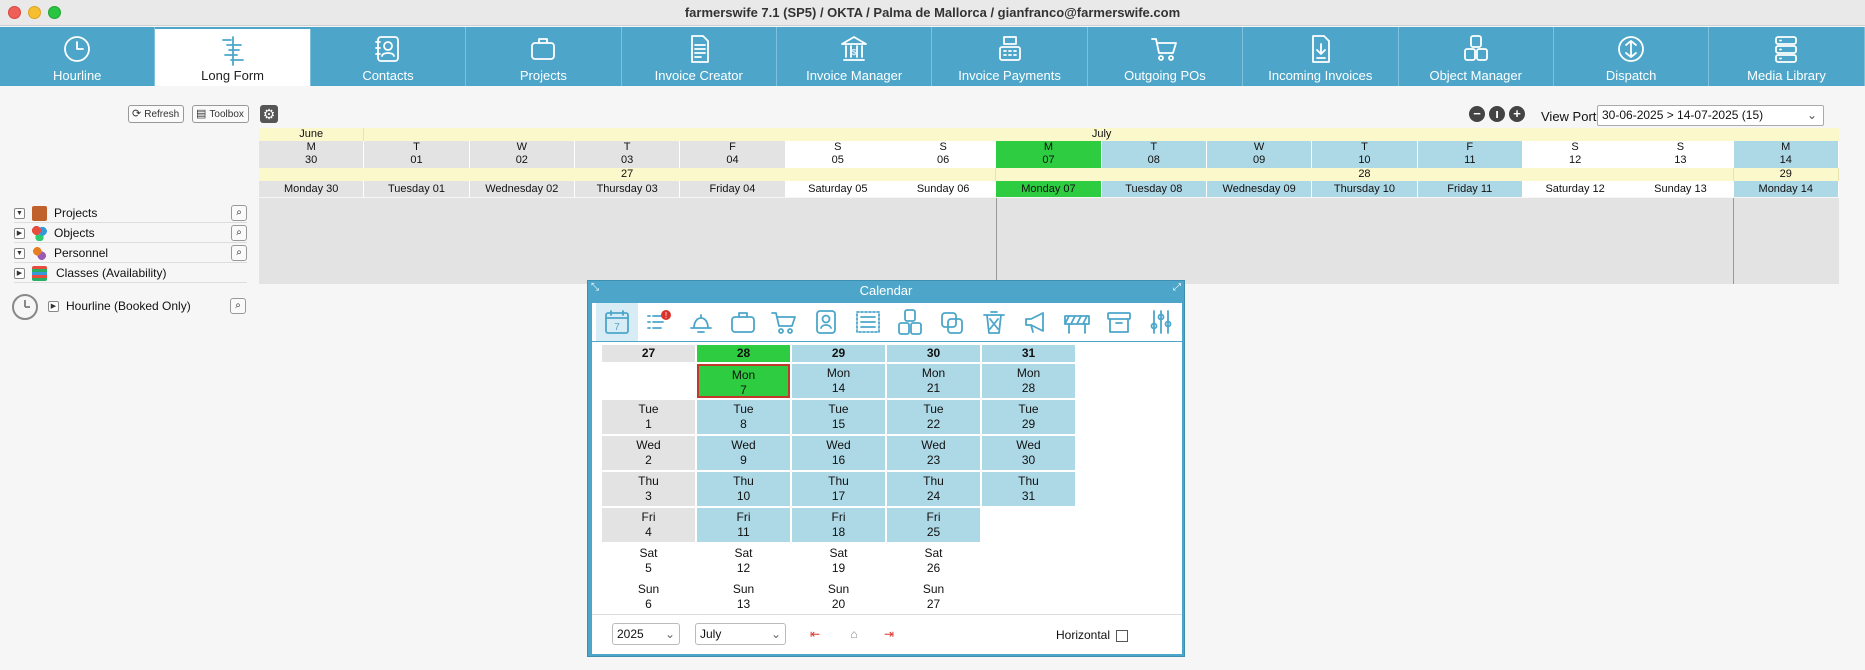  What do you see at coordinates (838, 597) in the screenshot?
I see `calendar-day-cell: Sun 20` at bounding box center [838, 597].